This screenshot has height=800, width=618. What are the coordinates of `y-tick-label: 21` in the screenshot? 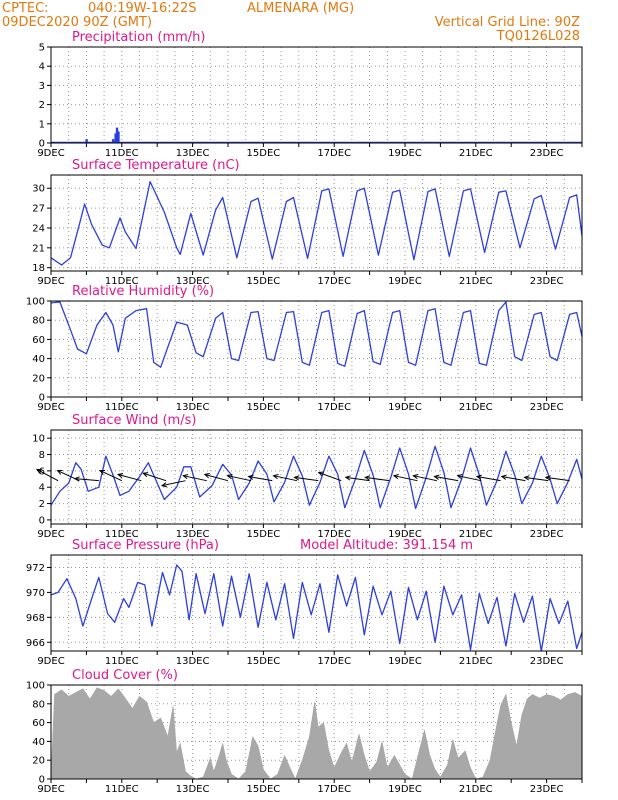 It's located at (38, 248).